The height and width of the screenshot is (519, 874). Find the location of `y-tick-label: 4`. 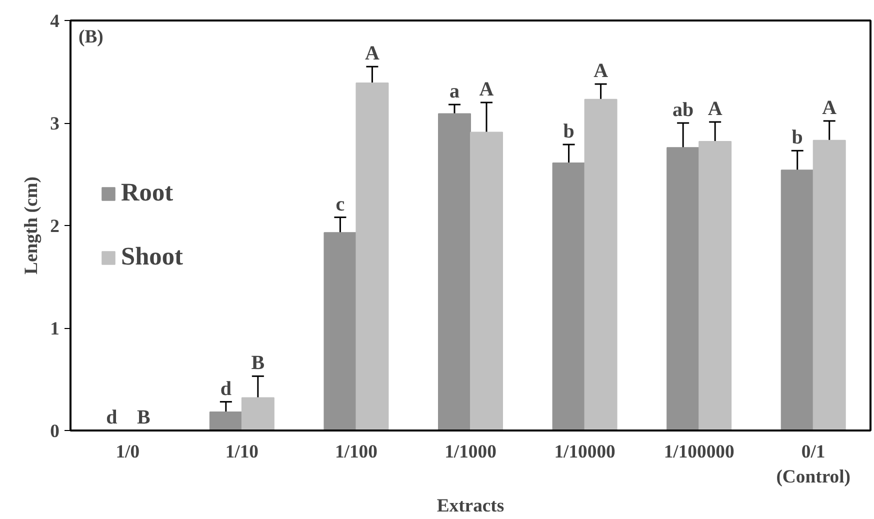

y-tick-label: 4 is located at coordinates (55, 21).